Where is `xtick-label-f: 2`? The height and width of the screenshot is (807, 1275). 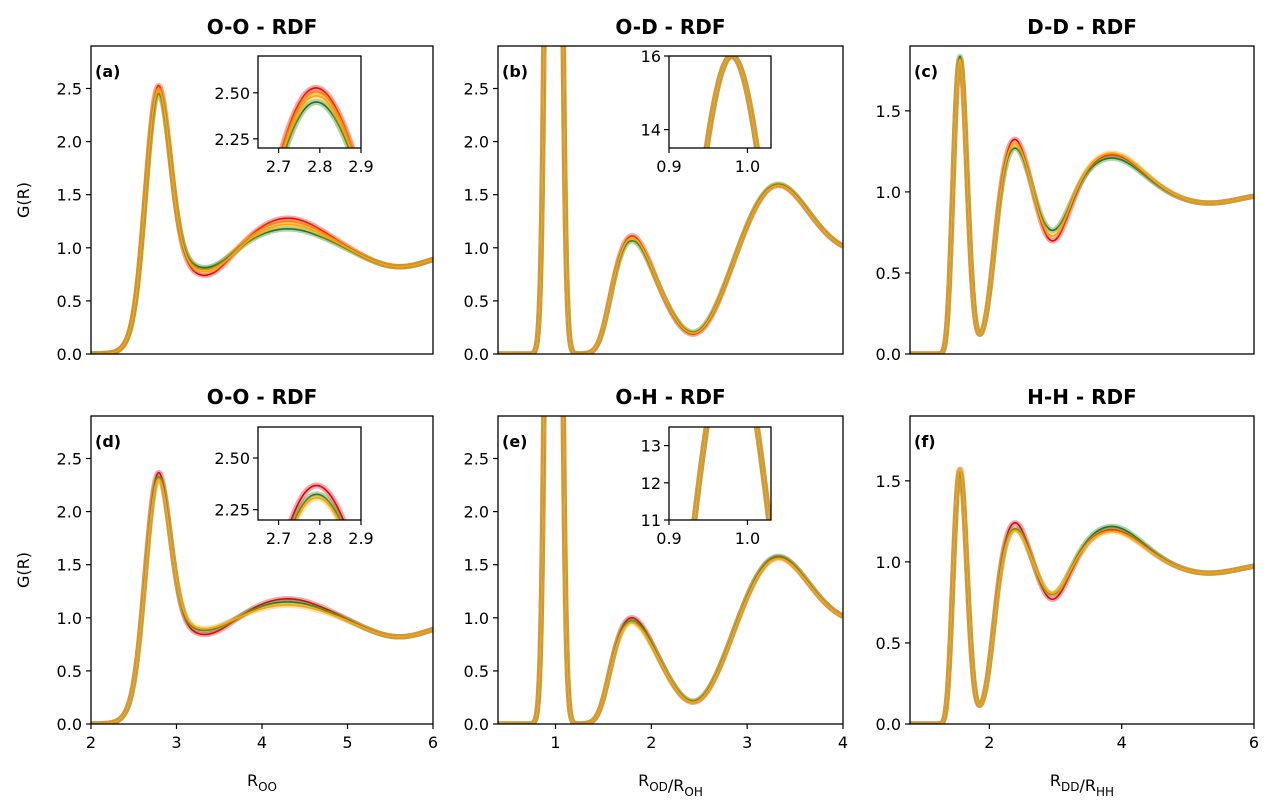 xtick-label-f: 2 is located at coordinates (989, 742).